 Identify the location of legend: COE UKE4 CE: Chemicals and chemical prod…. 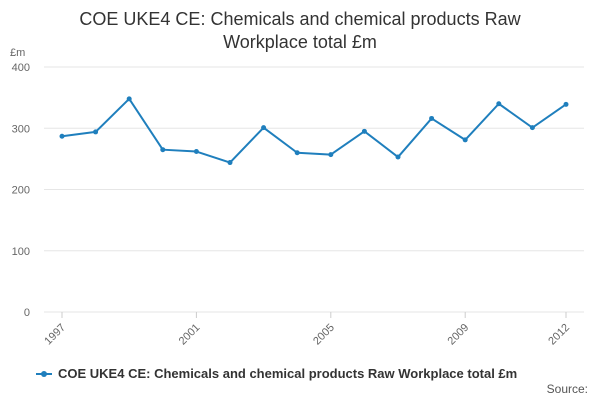
(276, 373).